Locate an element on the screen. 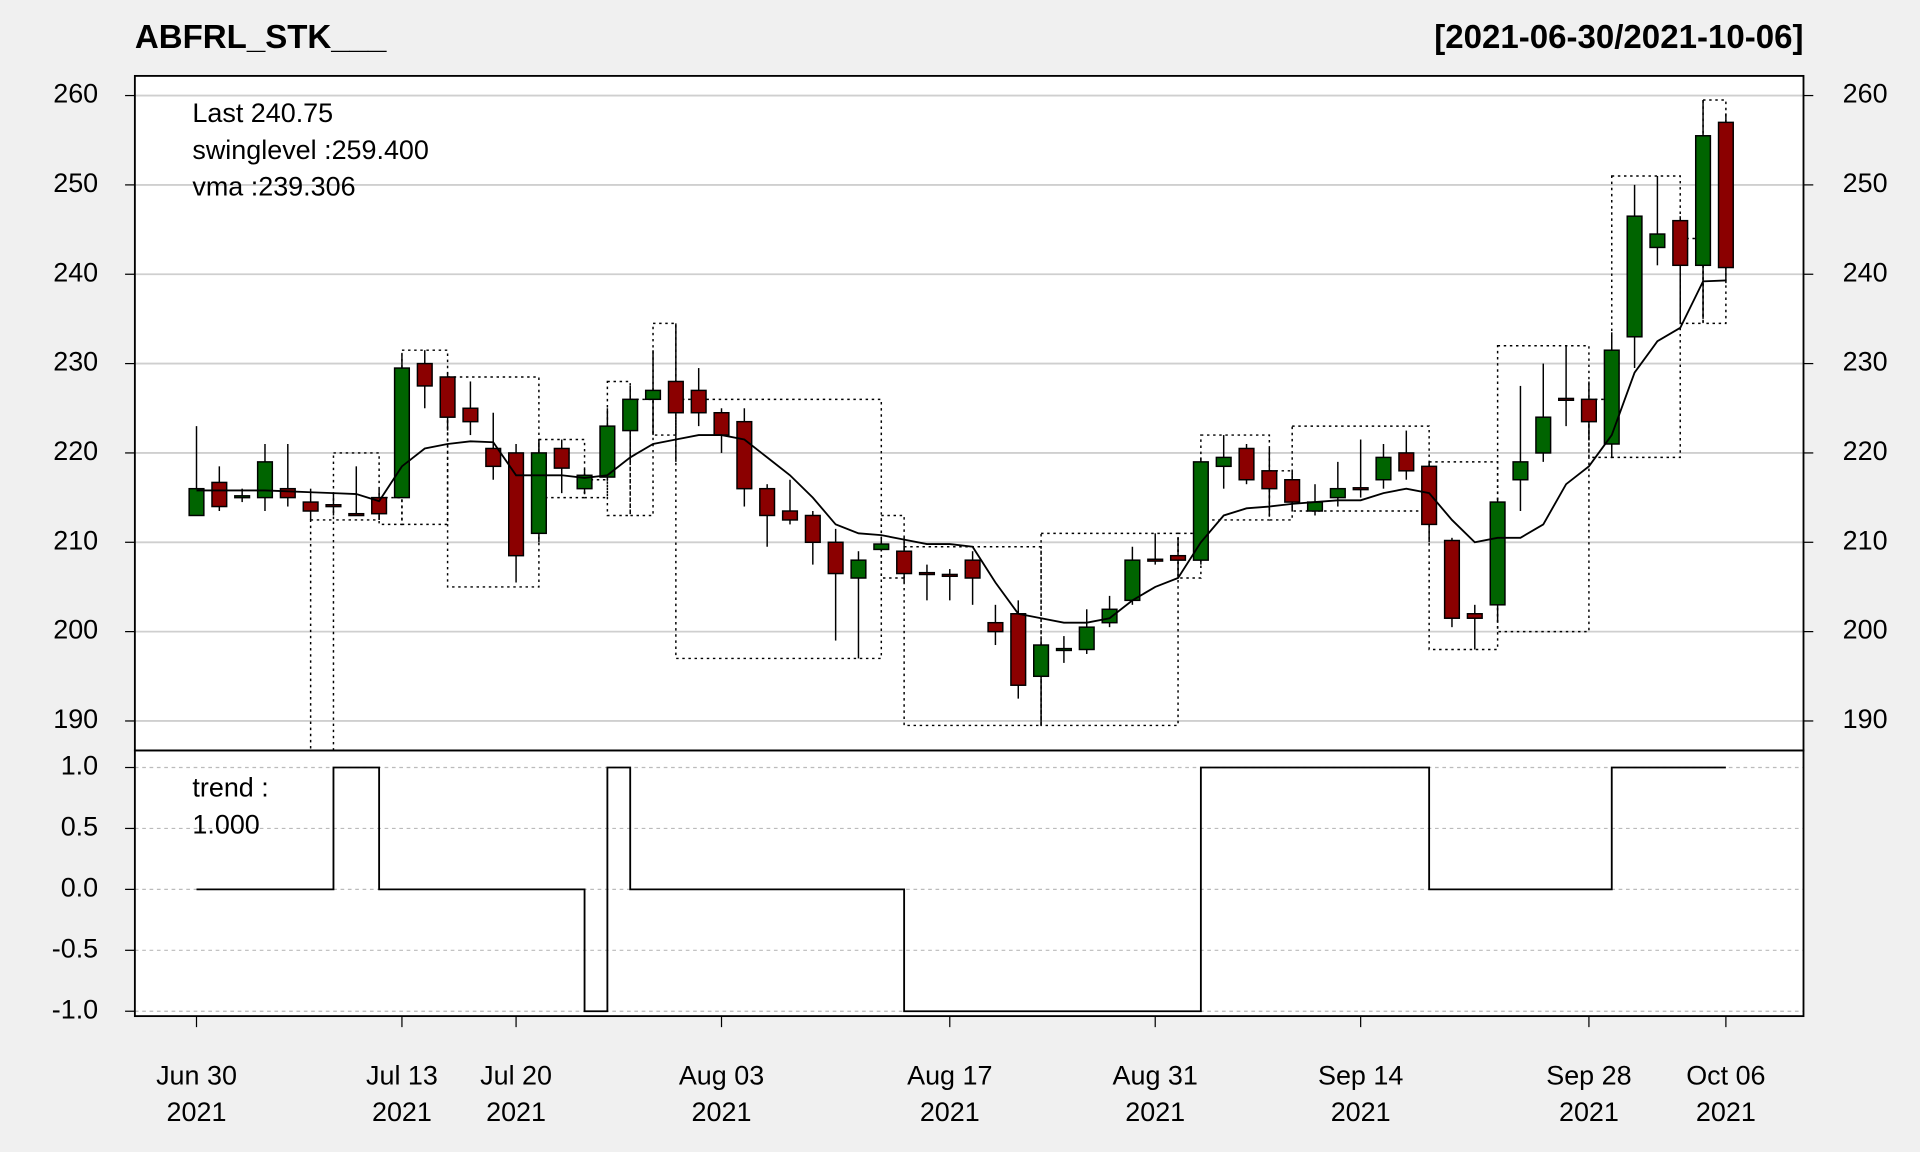 Image resolution: width=1920 pixels, height=1152 pixels. swinglevel-annotation: swinglevel :259.400 is located at coordinates (310, 150).